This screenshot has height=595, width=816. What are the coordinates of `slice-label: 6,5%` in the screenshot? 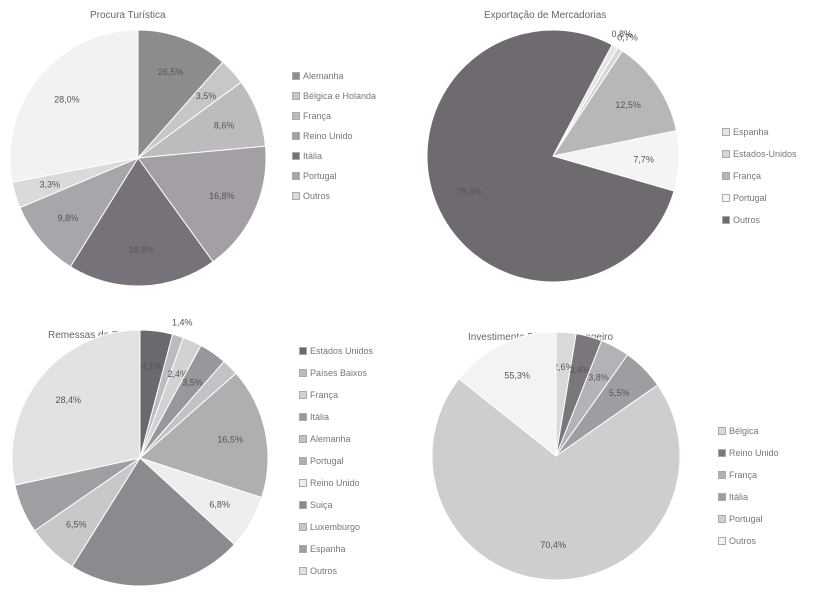 It's located at (76, 525).